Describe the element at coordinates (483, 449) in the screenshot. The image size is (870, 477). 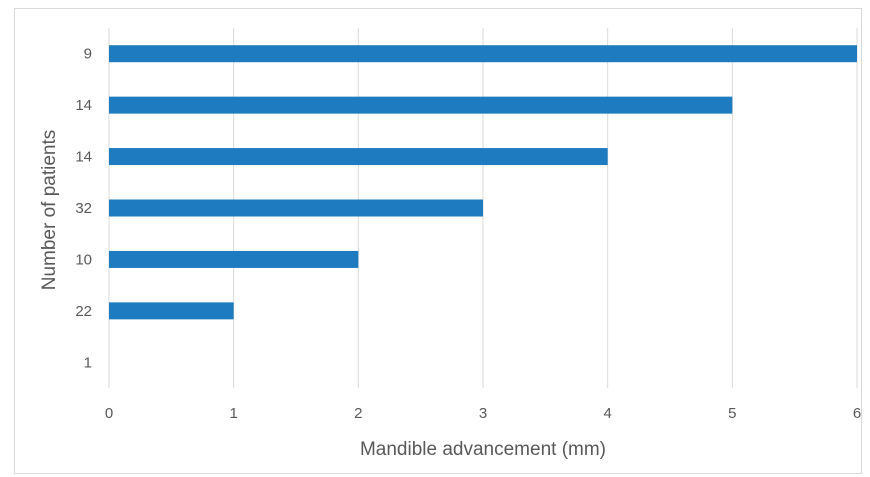
I see `x-axis-title: Mandible advancement (mm)` at that location.